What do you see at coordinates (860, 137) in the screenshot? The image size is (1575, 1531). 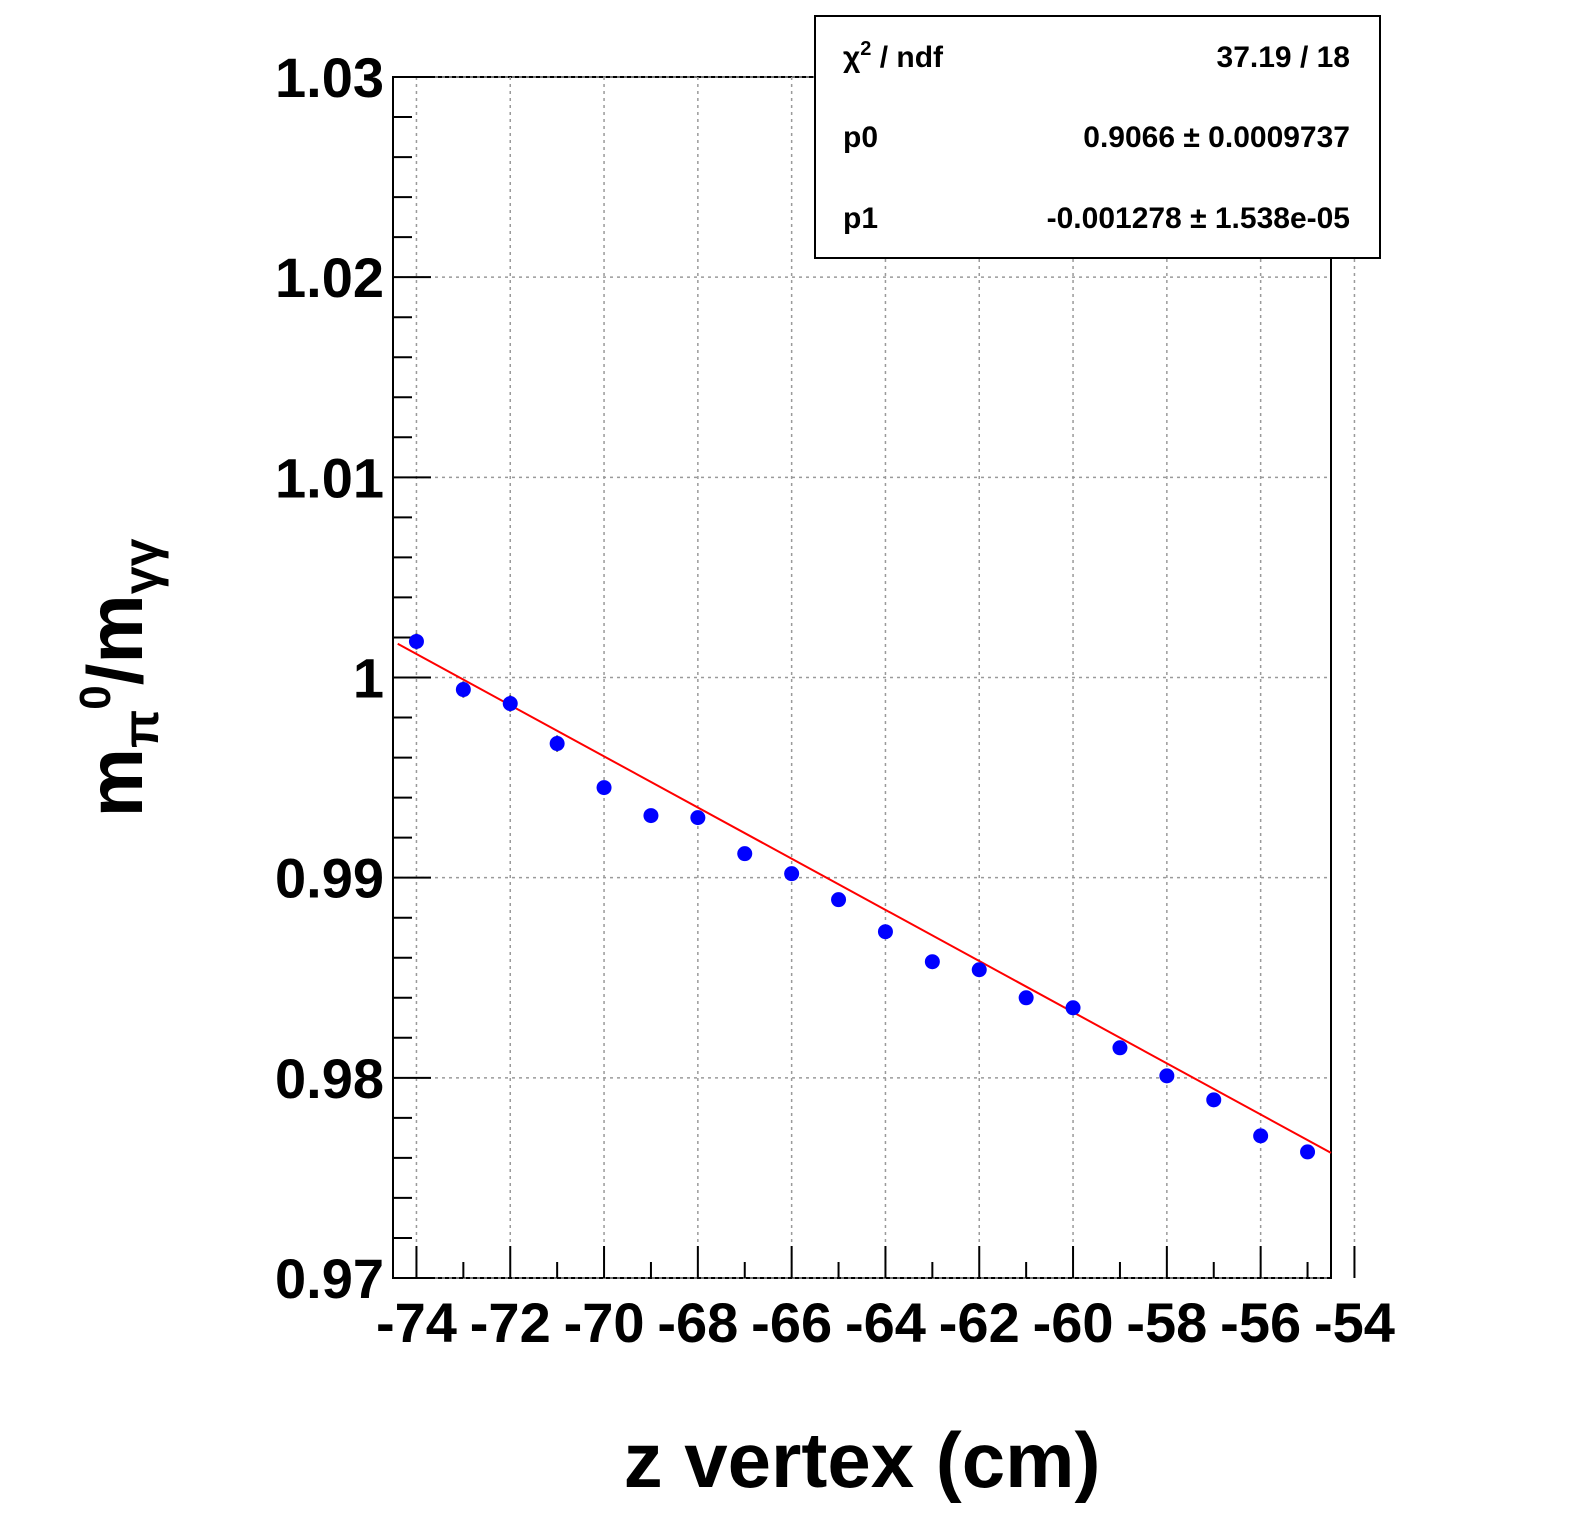 I see `stats-p0-label: p0` at bounding box center [860, 137].